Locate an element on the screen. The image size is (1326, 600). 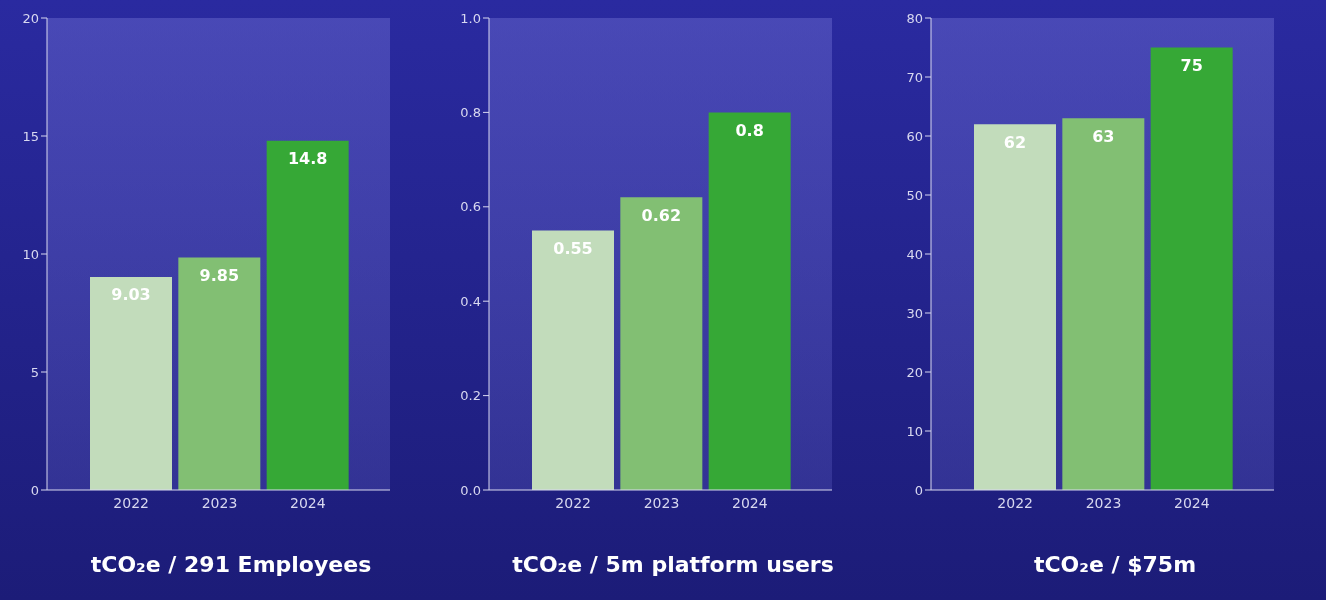
y-tick-label: 0.8 is located at coordinates (470, 113).